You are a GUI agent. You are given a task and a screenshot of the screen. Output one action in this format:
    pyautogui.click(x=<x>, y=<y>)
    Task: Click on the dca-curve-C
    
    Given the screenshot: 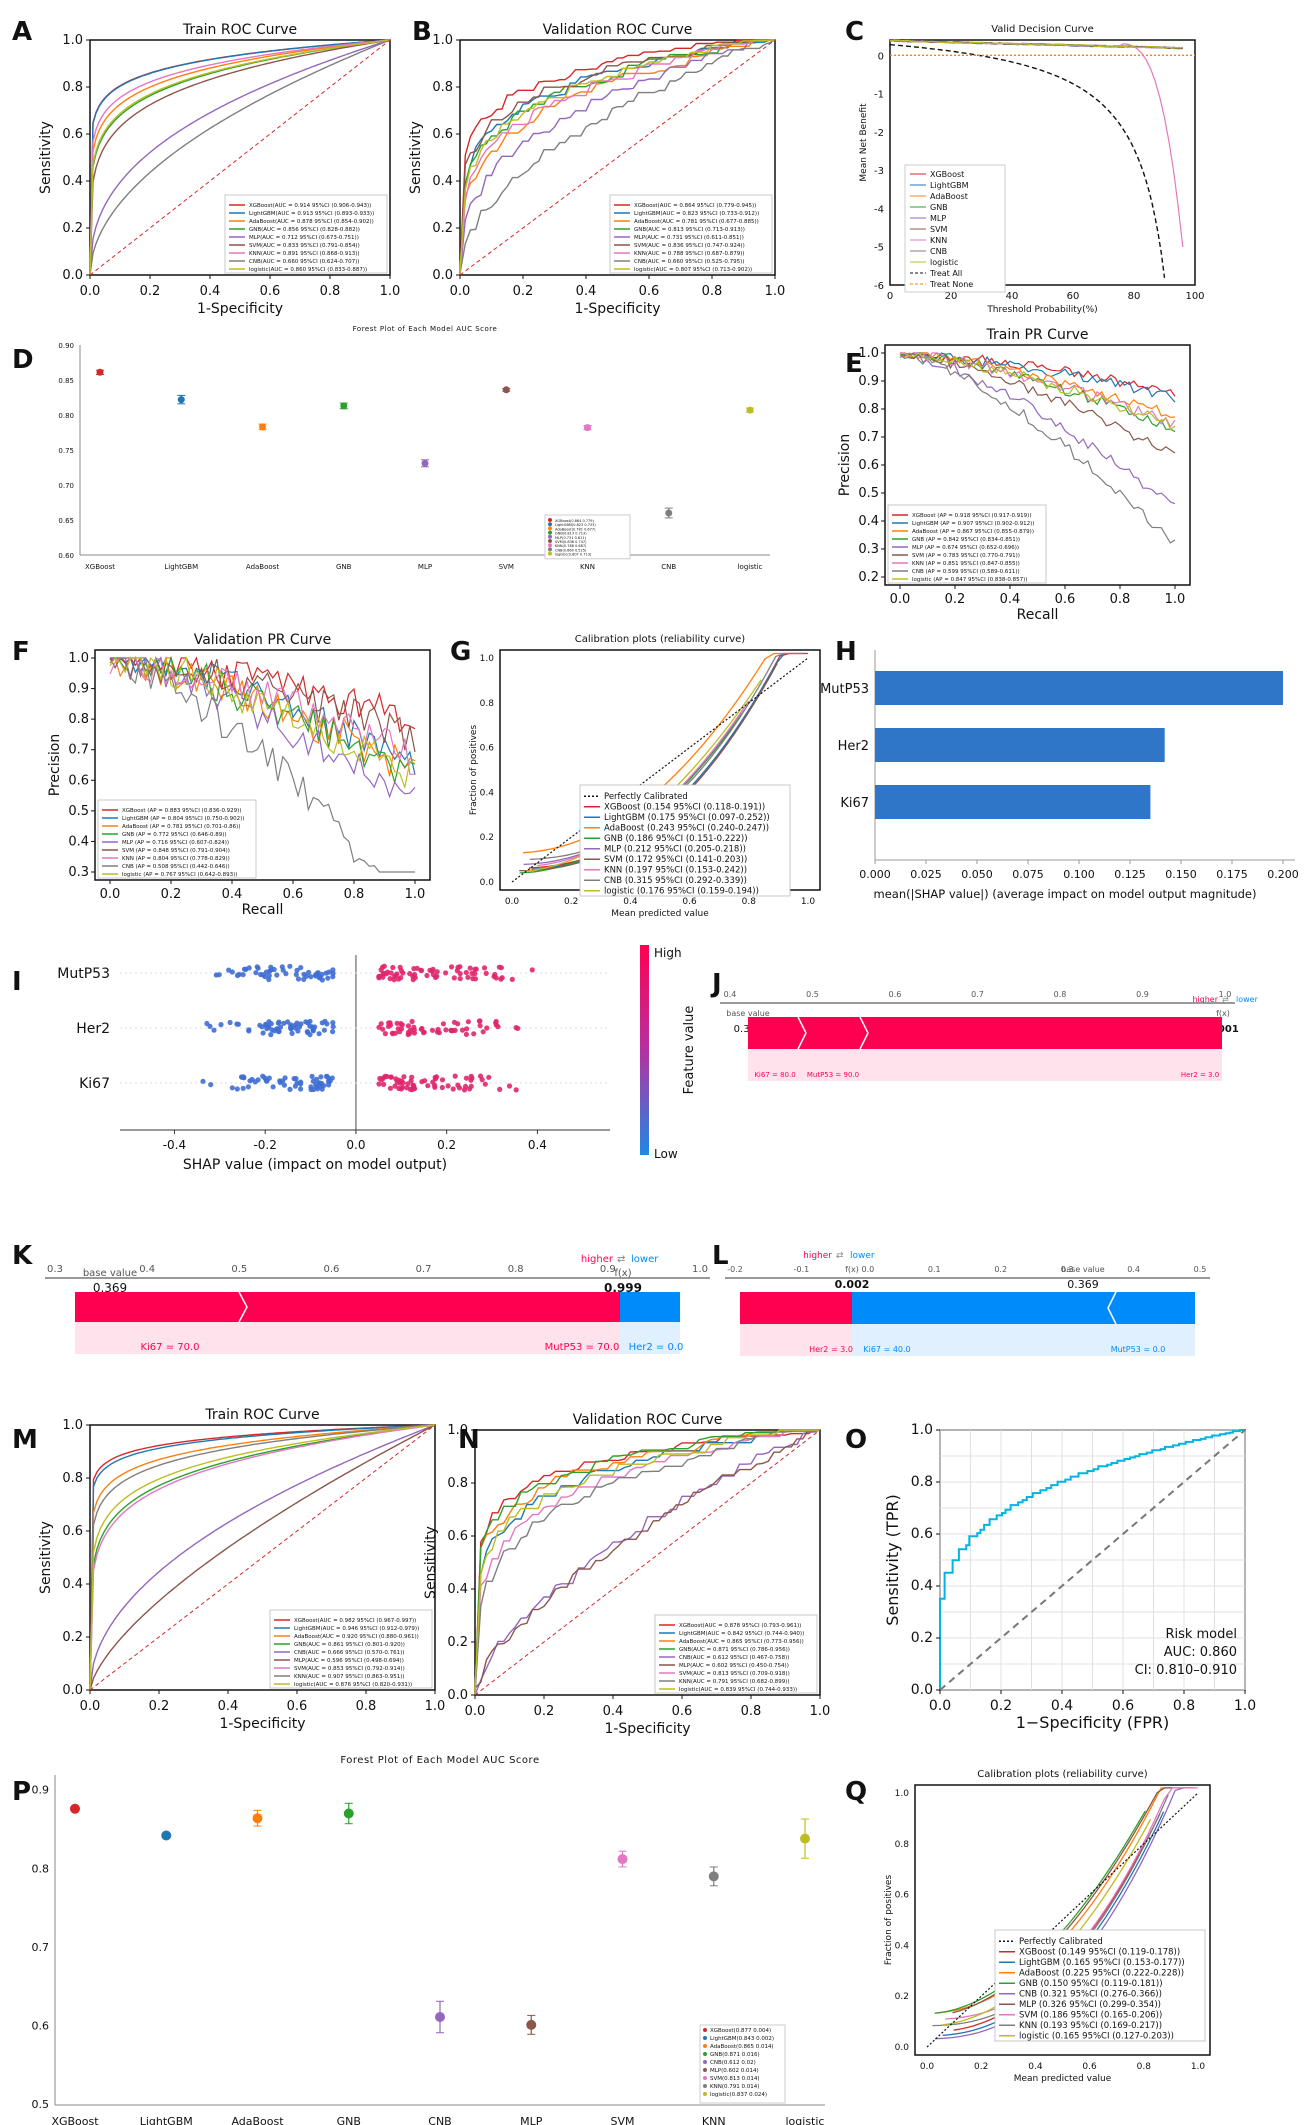 What is the action you would take?
    pyautogui.click(x=1036, y=44)
    